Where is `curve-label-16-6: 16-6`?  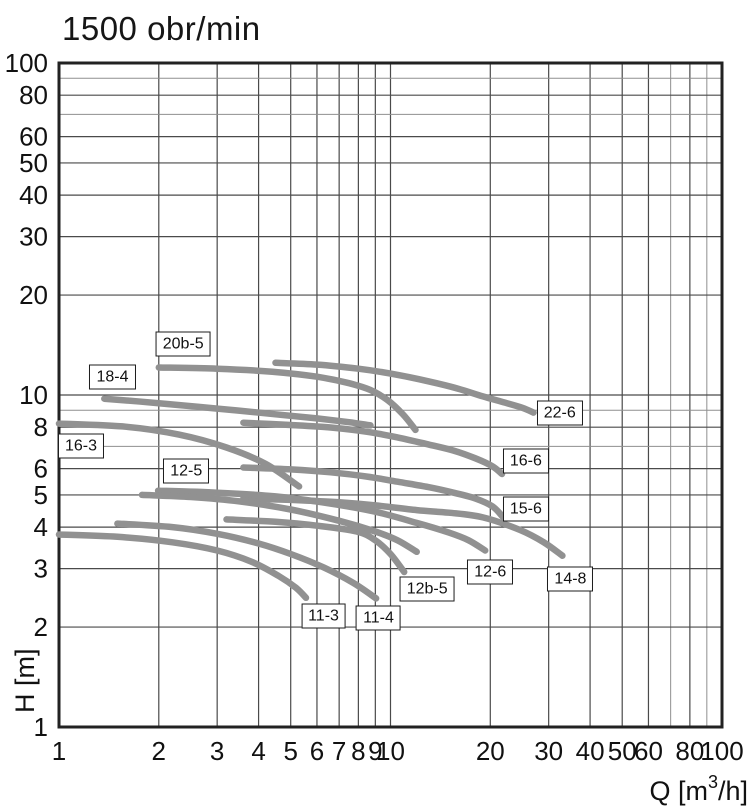 curve-label-16-6: 16-6 is located at coordinates (525, 461).